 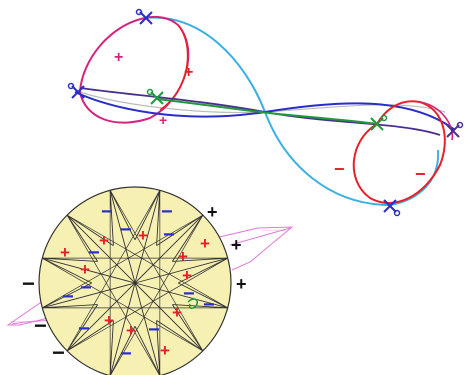 I want to click on inner-minus-signs: − − − − − − − − − − − −, so click(x=138, y=283).